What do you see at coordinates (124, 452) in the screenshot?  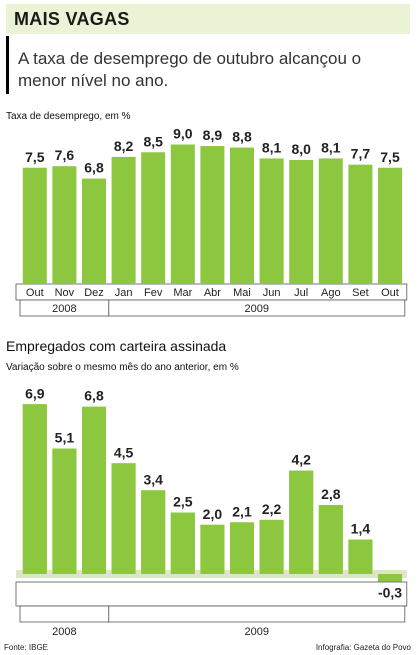 I see `chart2-value-label-3: 4,5` at bounding box center [124, 452].